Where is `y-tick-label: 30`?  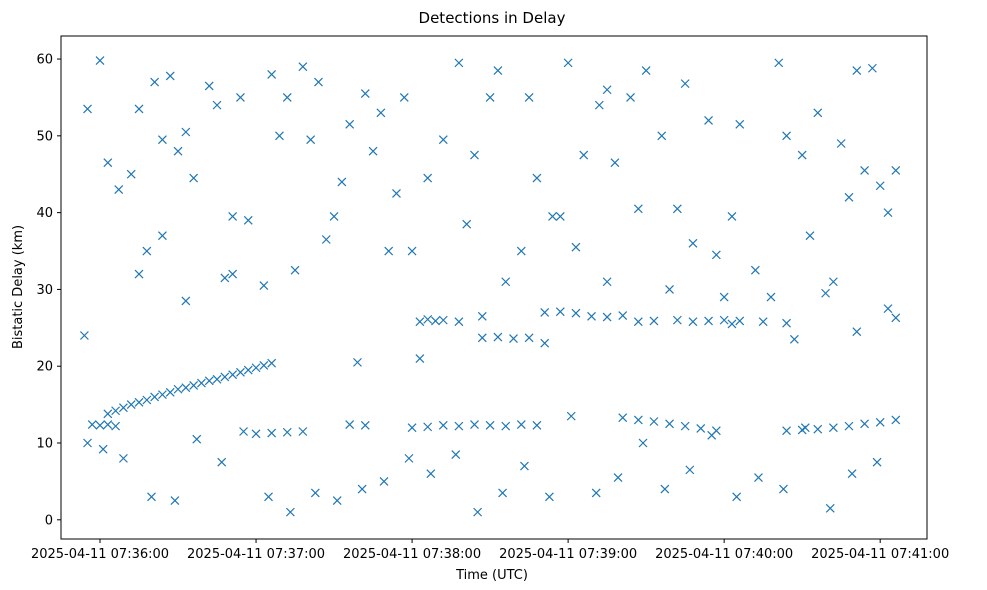
y-tick-label: 30 is located at coordinates (44, 290).